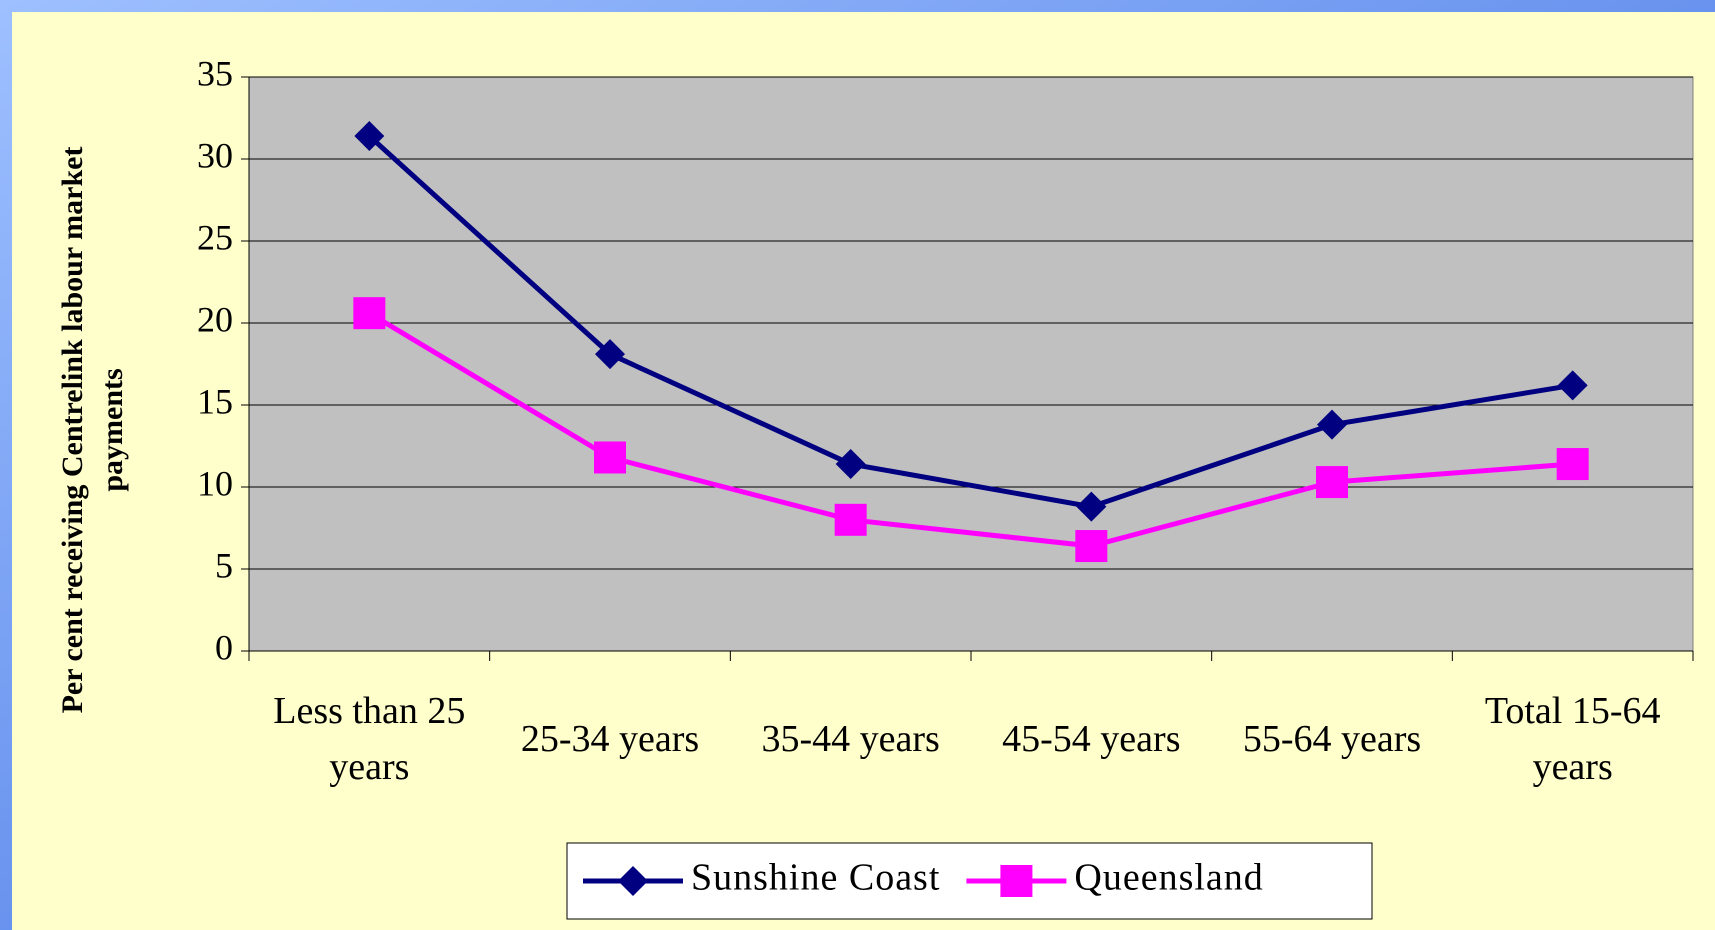 This screenshot has height=930, width=1715. What do you see at coordinates (610, 739) in the screenshot?
I see `x-tick-label: 25-34 years` at bounding box center [610, 739].